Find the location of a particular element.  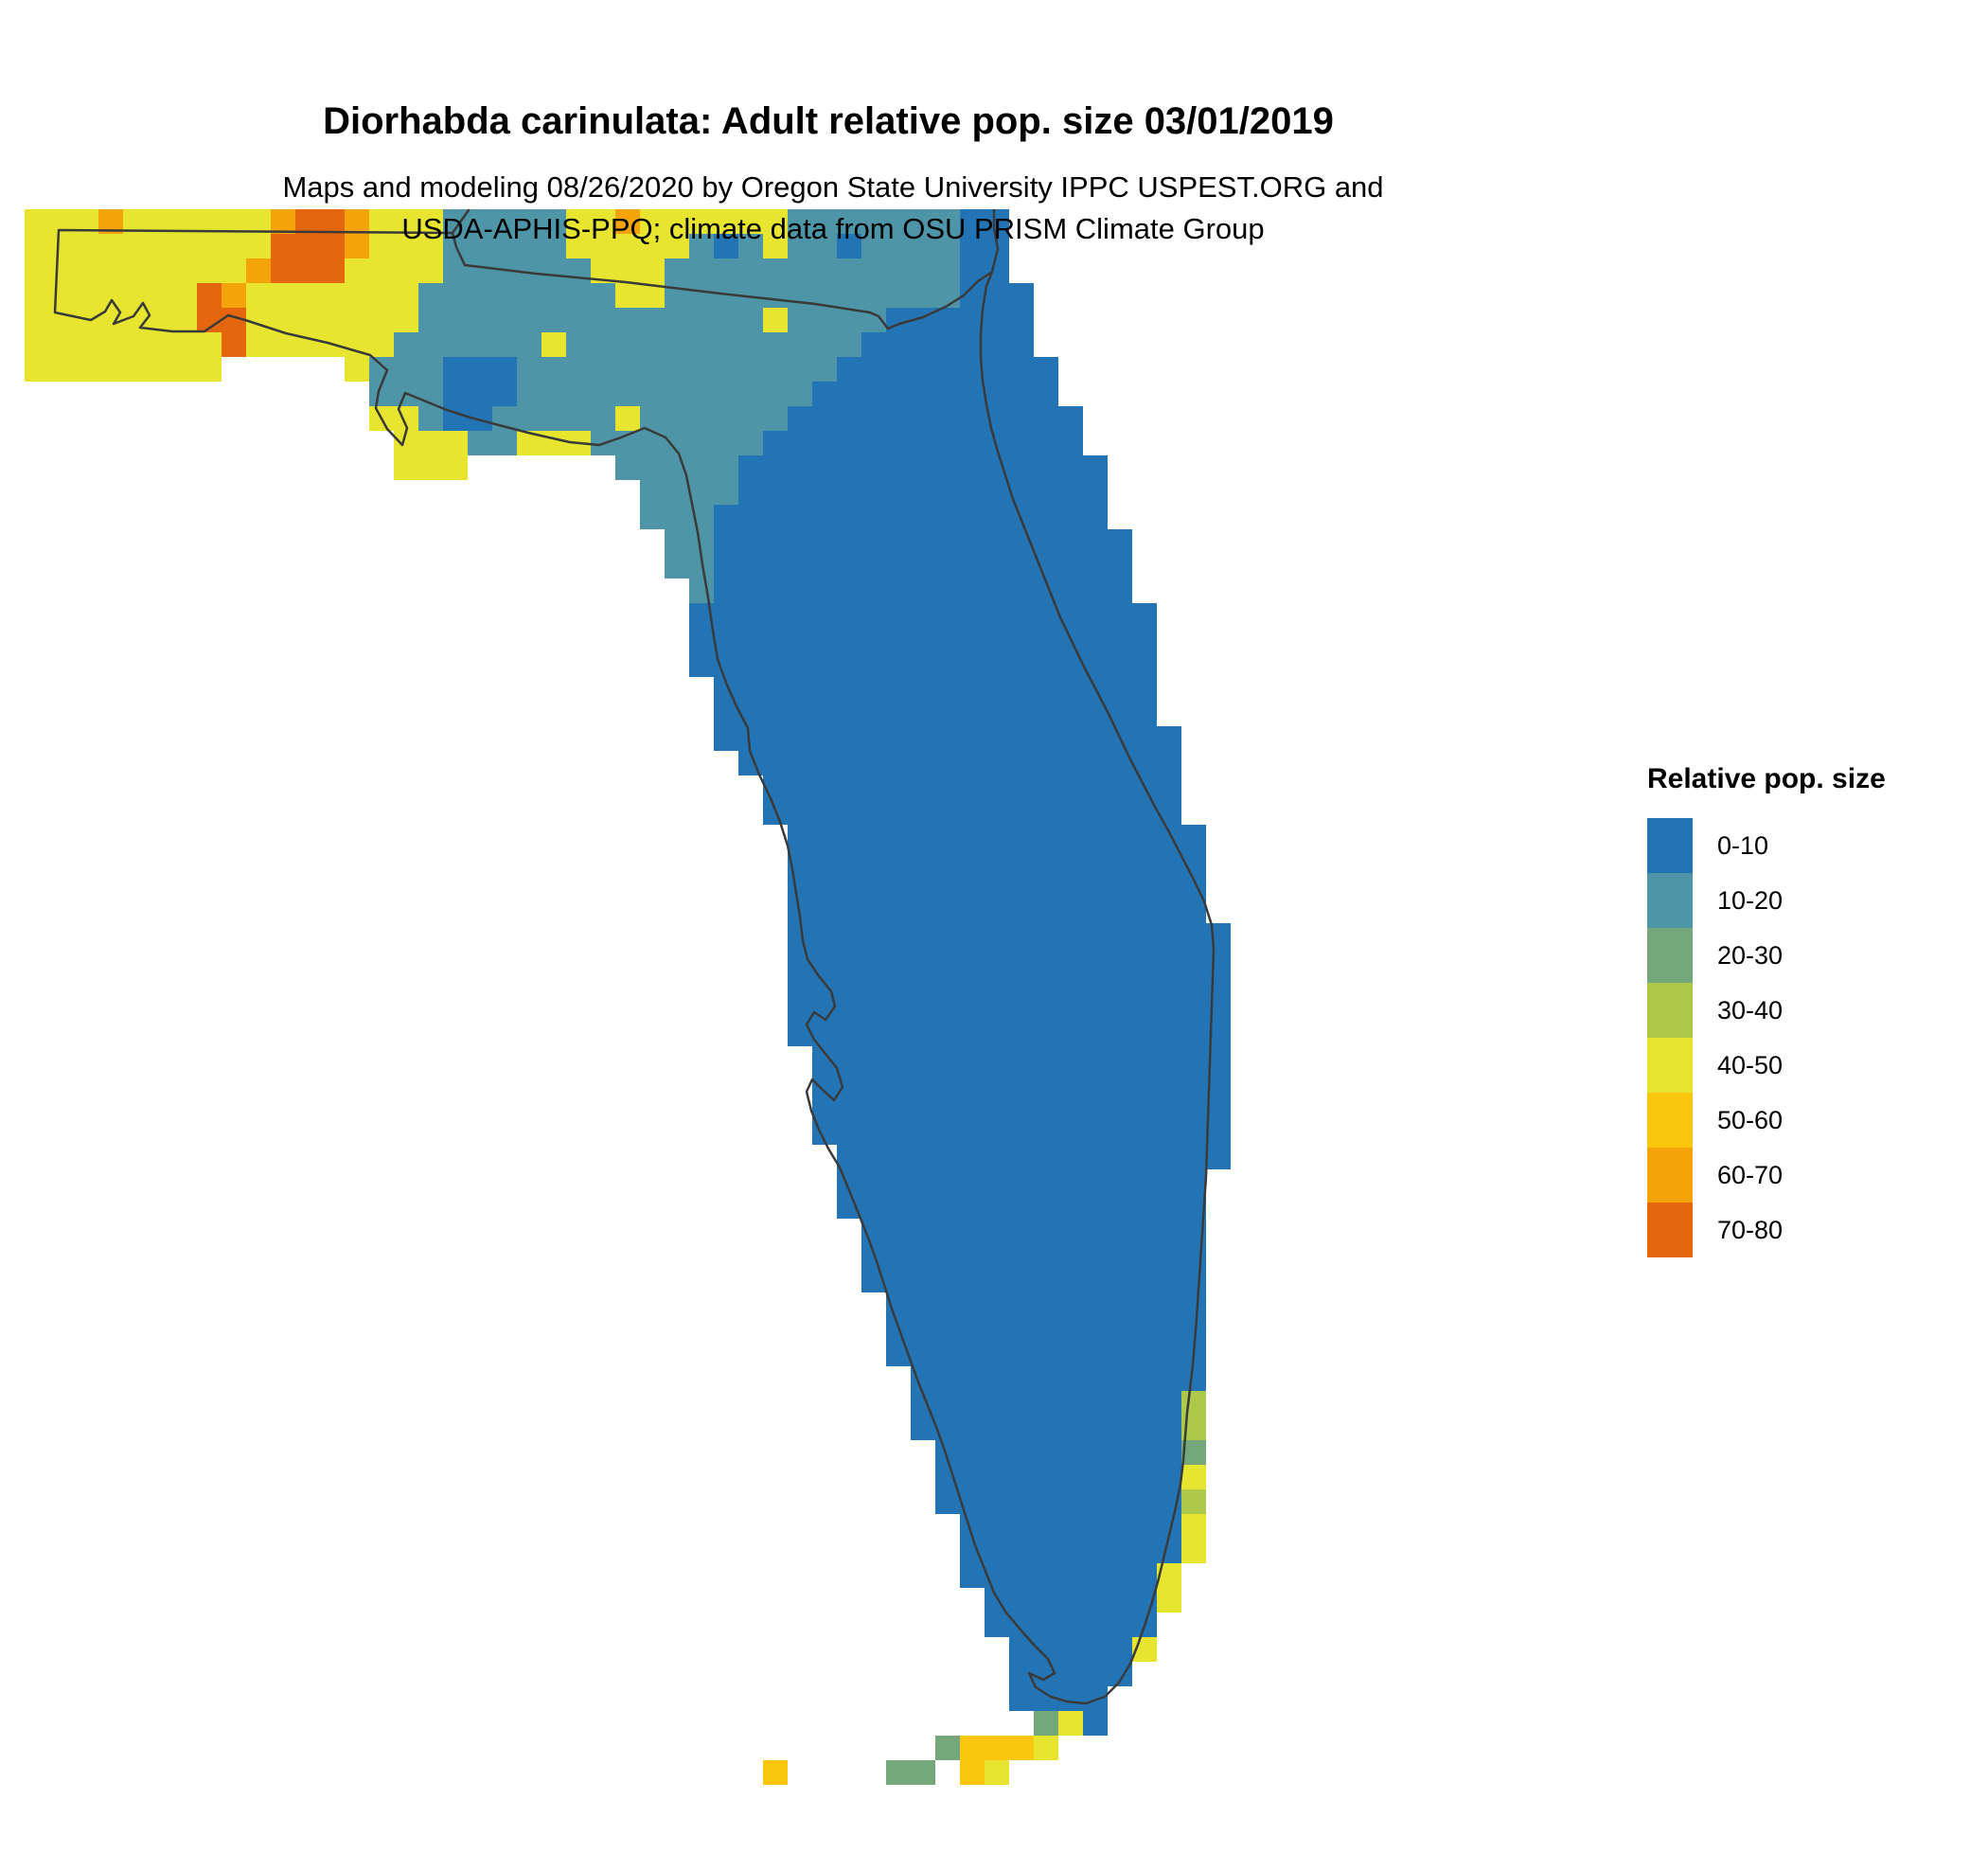

legend-item: 70-80 is located at coordinates (1766, 1230).